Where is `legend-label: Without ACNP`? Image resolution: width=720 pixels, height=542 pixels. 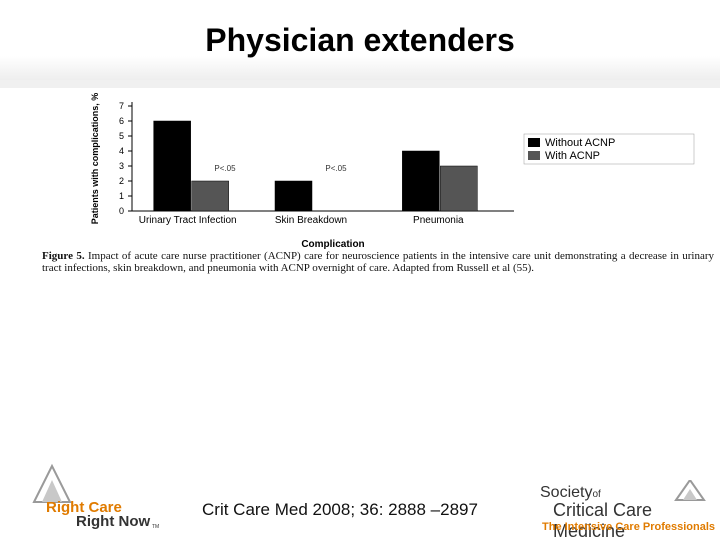
legend-label: Without ACNP is located at coordinates (580, 143).